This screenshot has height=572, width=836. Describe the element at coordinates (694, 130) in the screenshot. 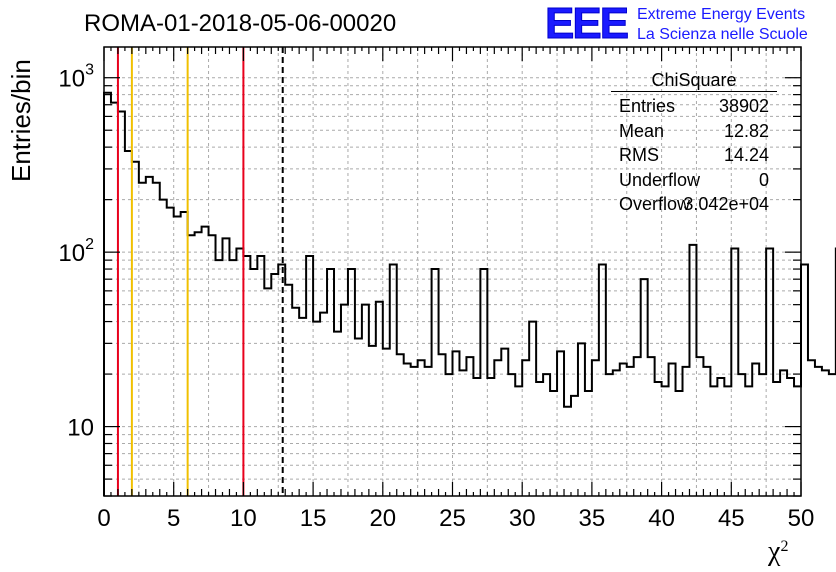

I see `stats-row-mean: Mean 12.82` at that location.